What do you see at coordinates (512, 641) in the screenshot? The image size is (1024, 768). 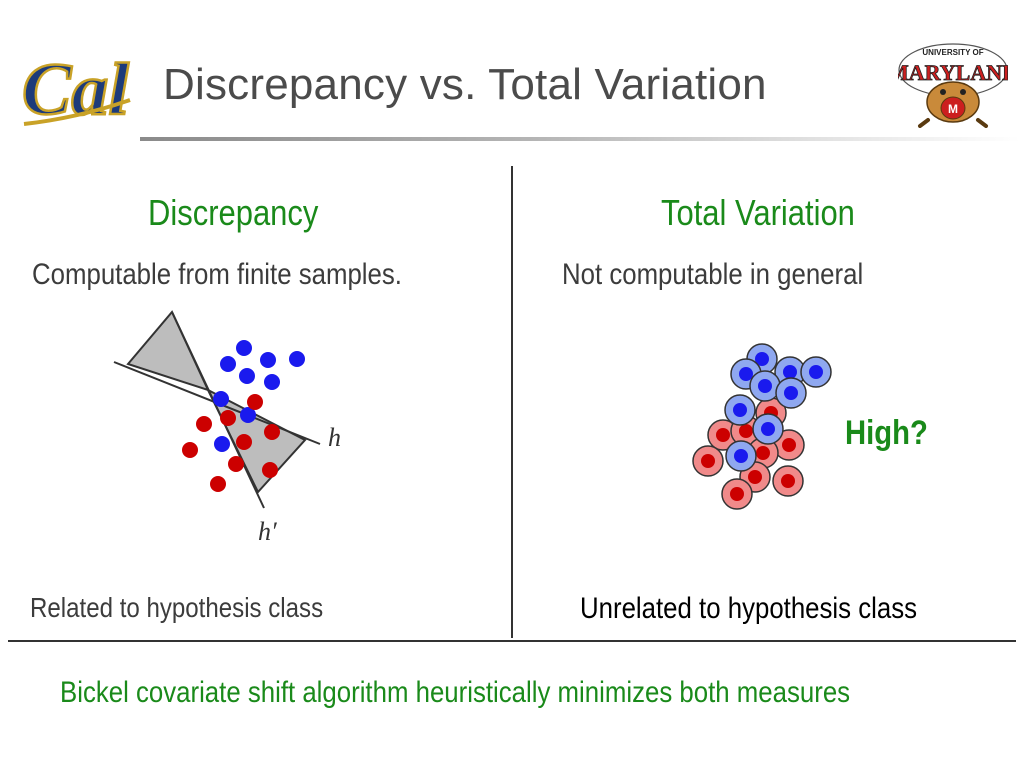 I see `footer-divider` at bounding box center [512, 641].